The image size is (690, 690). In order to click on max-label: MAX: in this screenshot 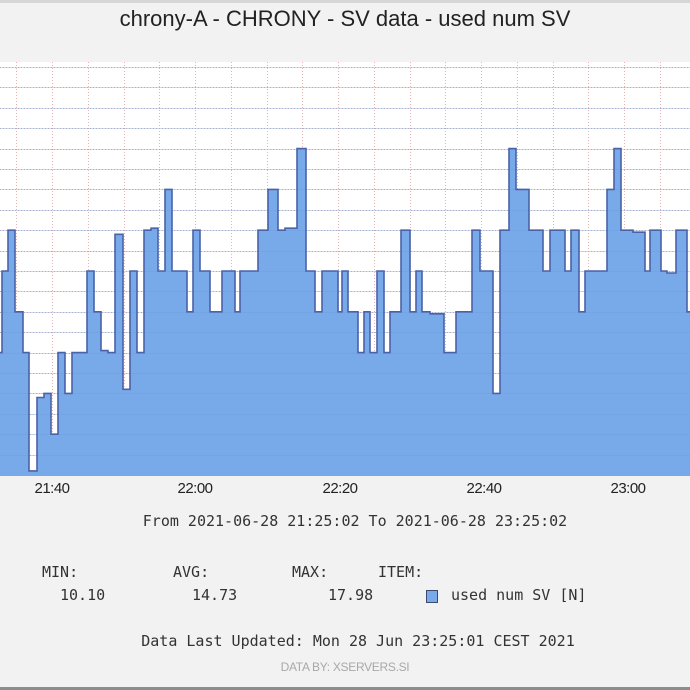, I will do `click(310, 572)`.